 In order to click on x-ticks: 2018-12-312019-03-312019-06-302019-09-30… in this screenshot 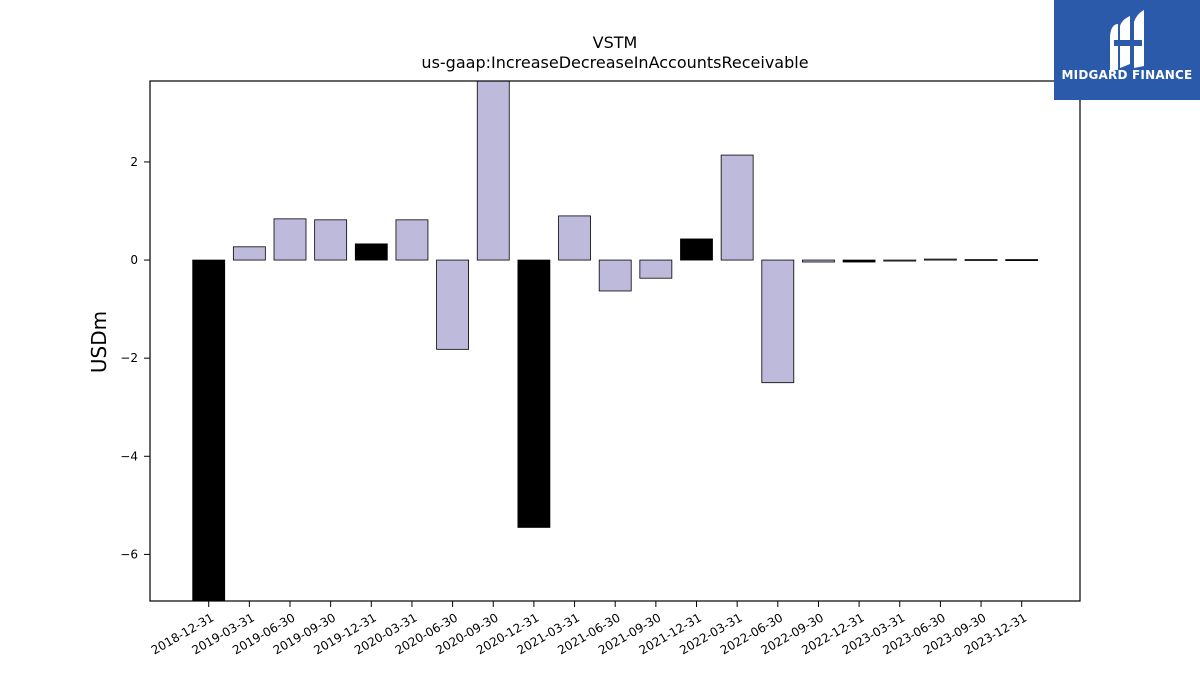, I will do `click(589, 629)`.